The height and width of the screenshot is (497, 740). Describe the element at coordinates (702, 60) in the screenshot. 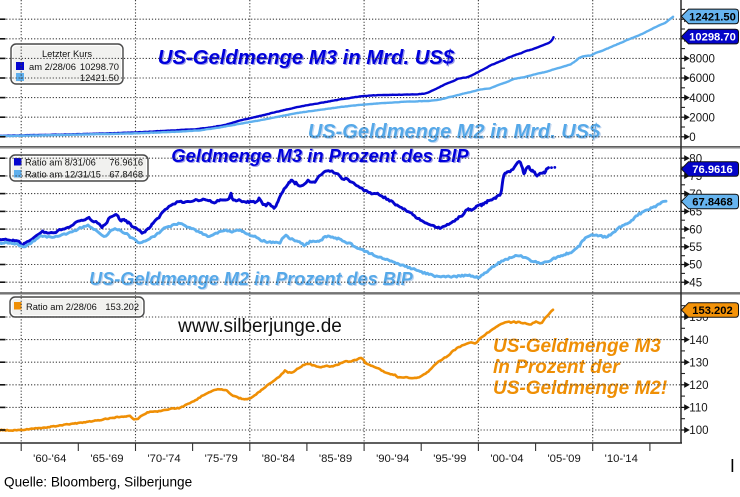

I see `svg-text: 8000` at that location.